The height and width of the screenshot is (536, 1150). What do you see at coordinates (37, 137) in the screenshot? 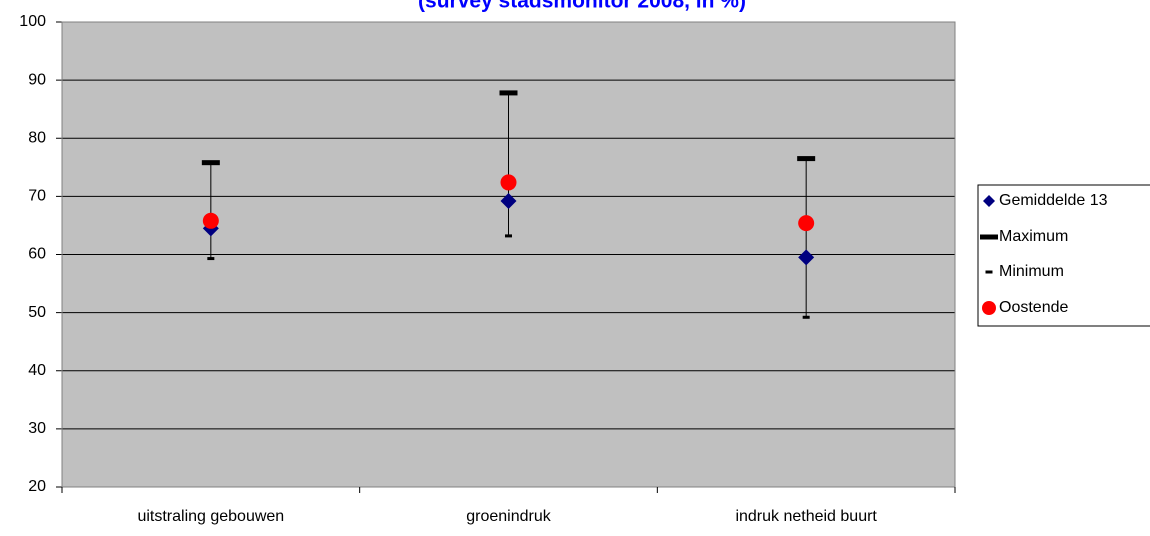
I see `y-tick-label: 80` at bounding box center [37, 137].